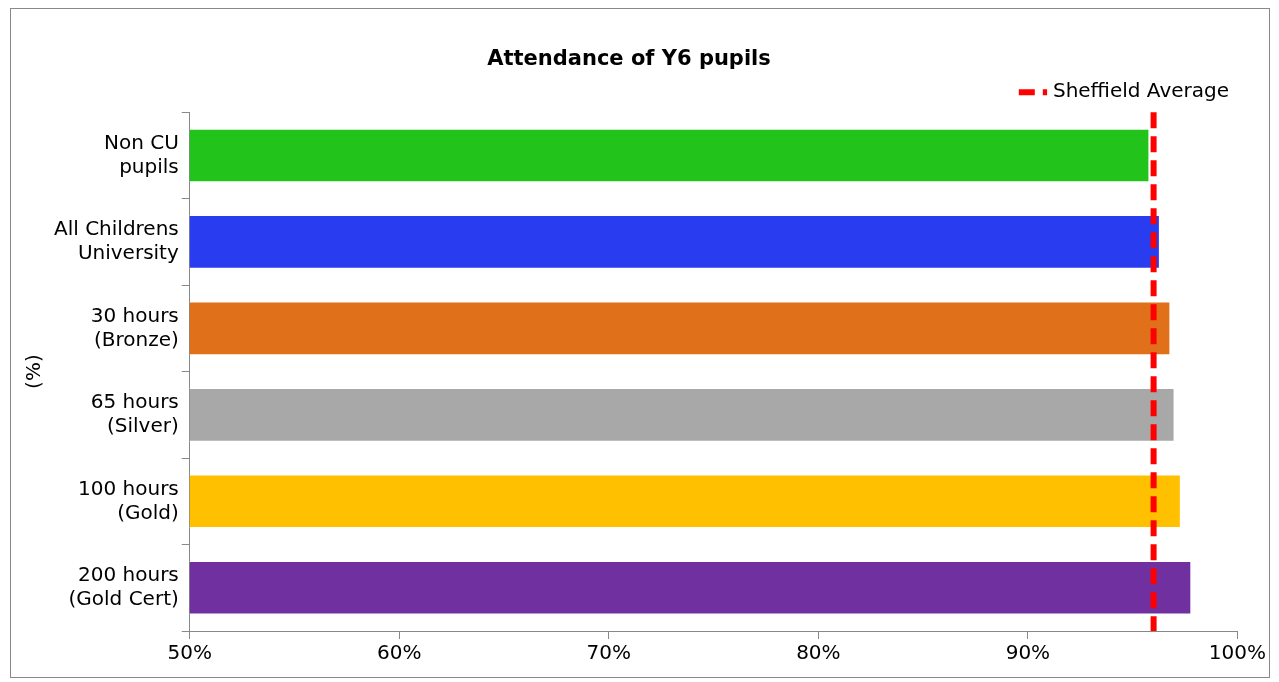  I want to click on y-tick-label: All Childrens University, so click(116, 240).